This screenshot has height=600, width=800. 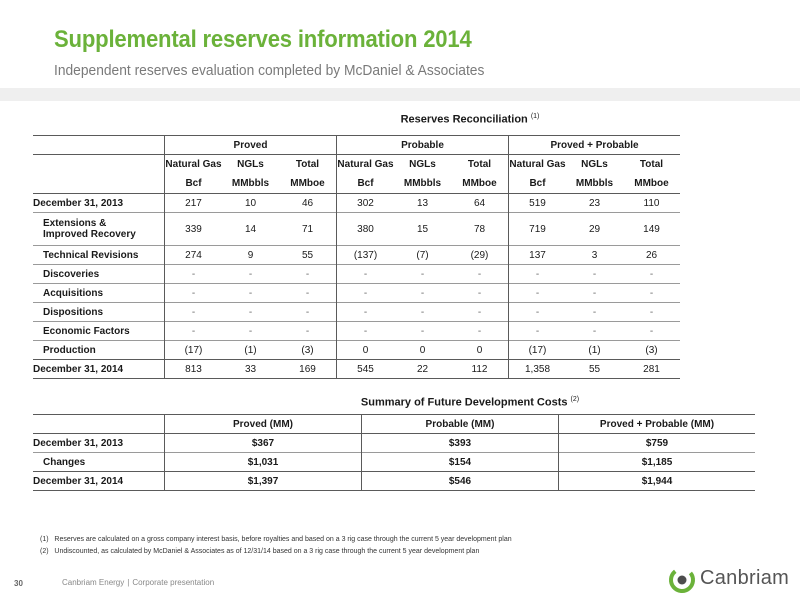 What do you see at coordinates (651, 369) in the screenshot?
I see `table-cell: 281` at bounding box center [651, 369].